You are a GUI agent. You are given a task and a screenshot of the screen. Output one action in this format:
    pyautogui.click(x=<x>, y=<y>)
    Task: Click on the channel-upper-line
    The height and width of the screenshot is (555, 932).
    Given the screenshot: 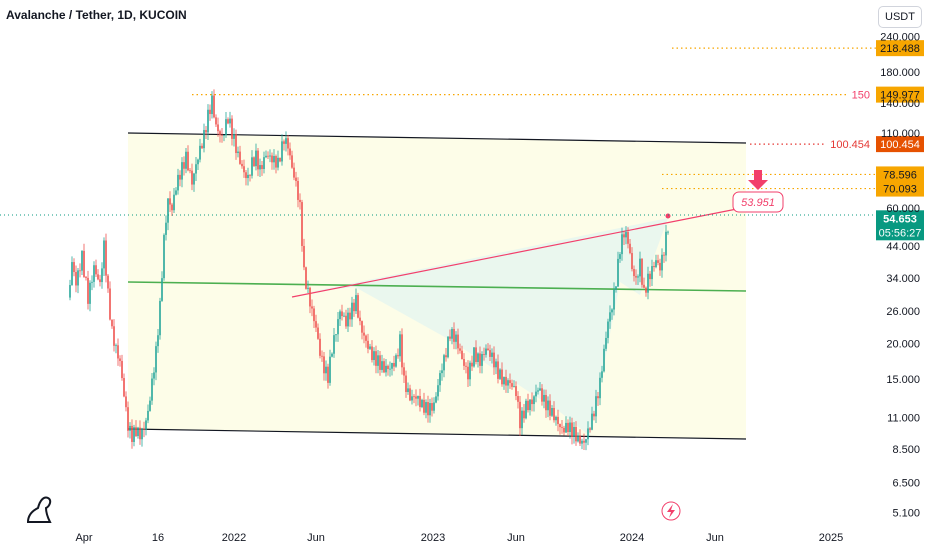 What is the action you would take?
    pyautogui.click(x=437, y=138)
    